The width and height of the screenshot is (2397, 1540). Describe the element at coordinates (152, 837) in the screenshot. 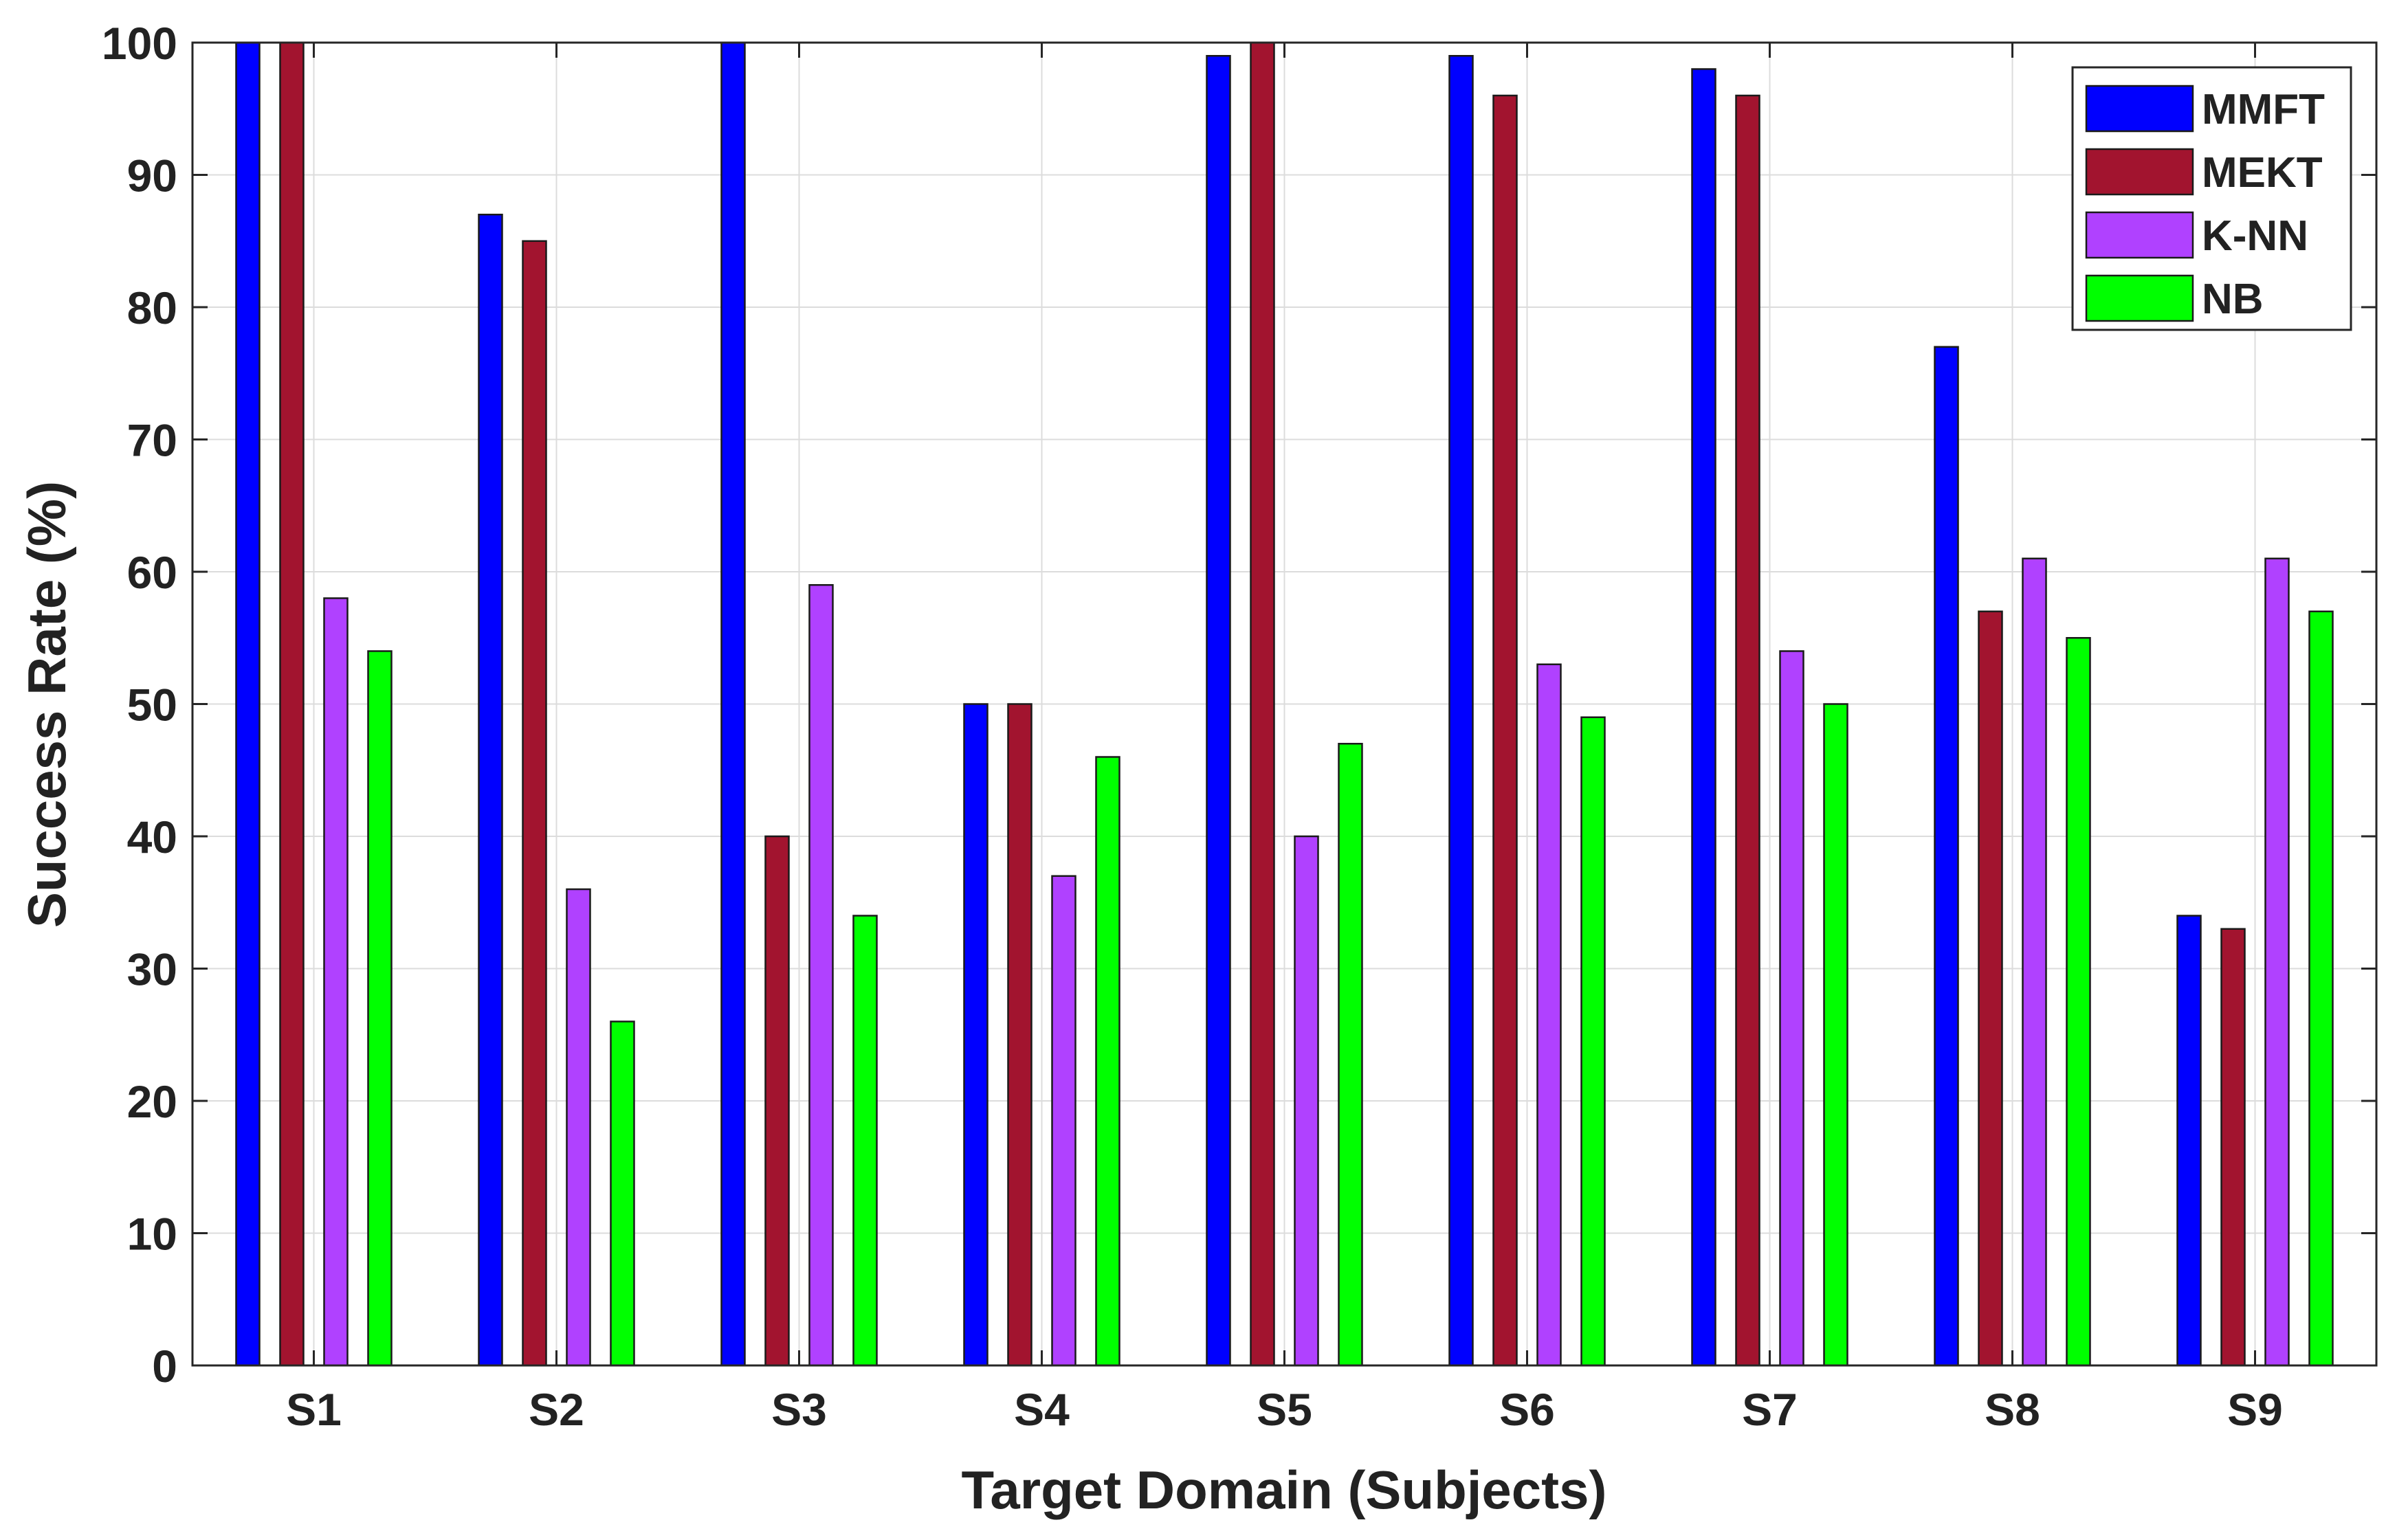

I see `y-tick-label: 40` at that location.